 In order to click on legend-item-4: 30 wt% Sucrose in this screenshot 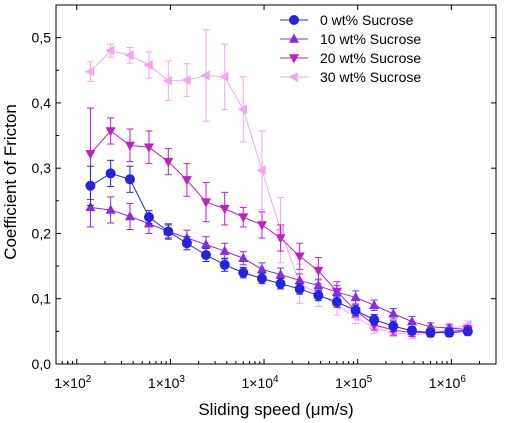, I will do `click(350, 77)`.